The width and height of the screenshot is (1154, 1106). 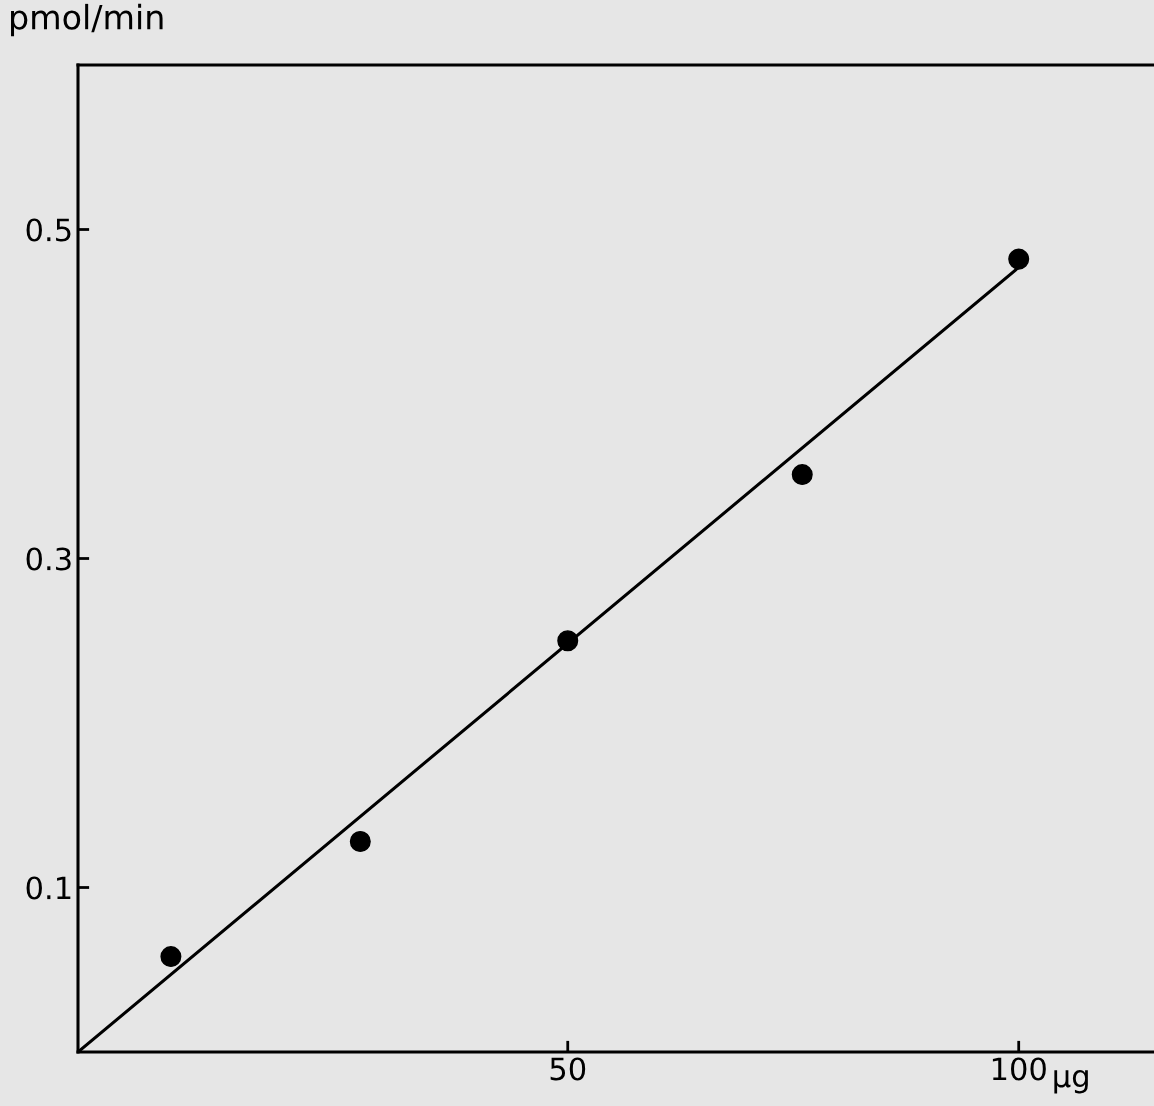 What do you see at coordinates (87, 20) in the screenshot?
I see `y-axis-title: pmol/min` at bounding box center [87, 20].